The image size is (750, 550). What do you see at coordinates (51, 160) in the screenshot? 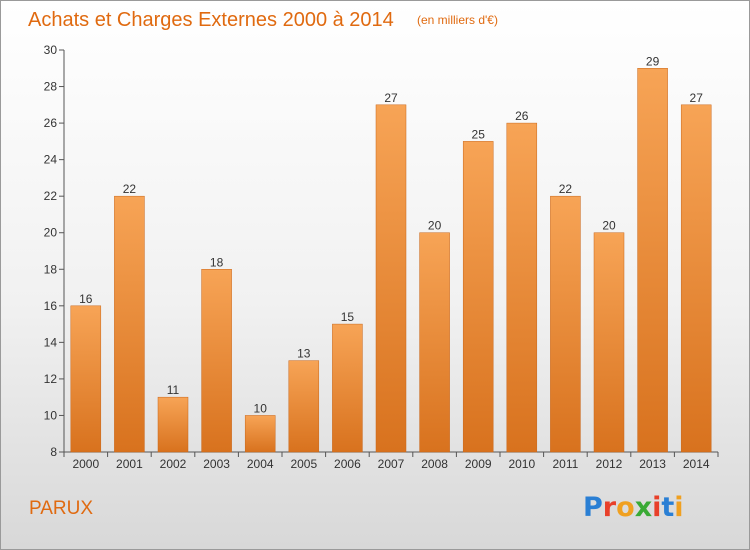
I see `y-tick-label: 24` at bounding box center [51, 160].